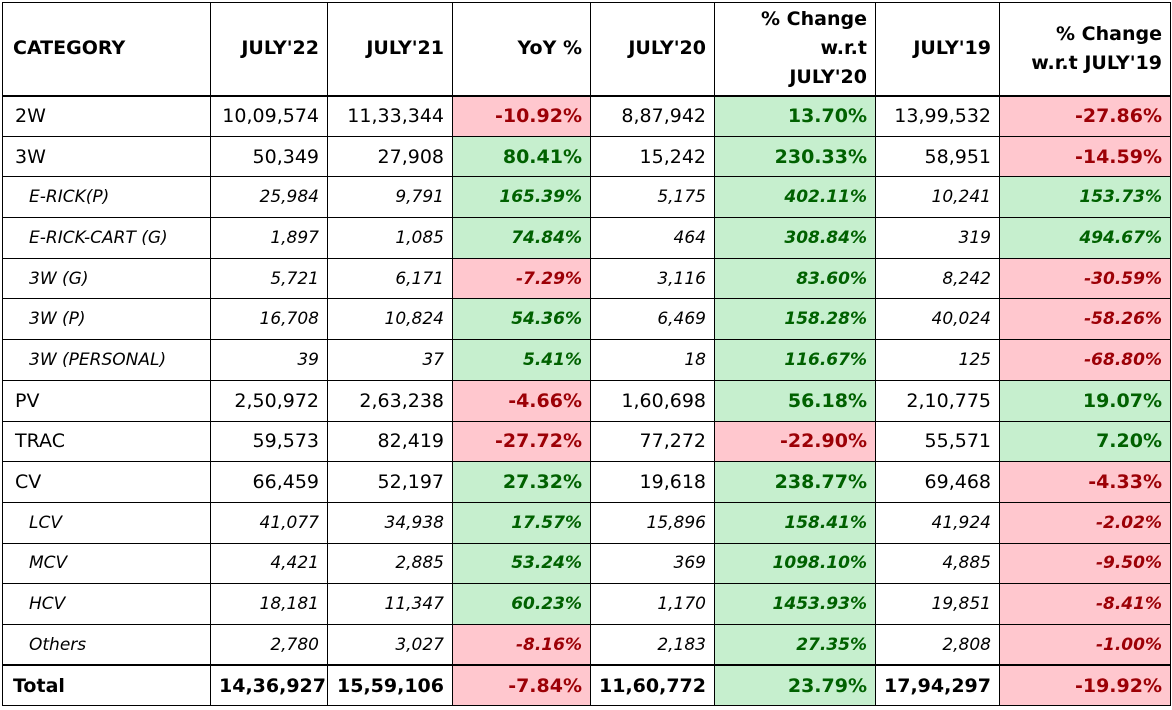 This screenshot has height=710, width=1172. Describe the element at coordinates (521, 49) in the screenshot. I see `header-yoy: YoY %` at that location.